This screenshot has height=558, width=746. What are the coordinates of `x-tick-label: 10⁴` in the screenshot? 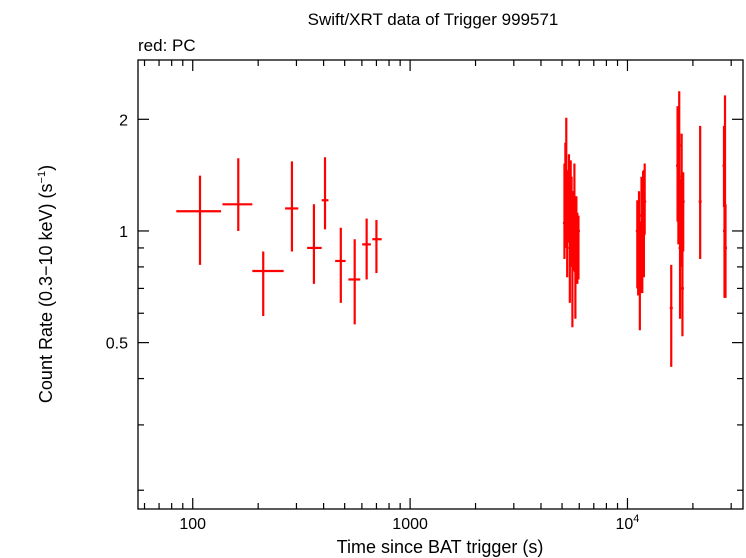 It's located at (628, 523).